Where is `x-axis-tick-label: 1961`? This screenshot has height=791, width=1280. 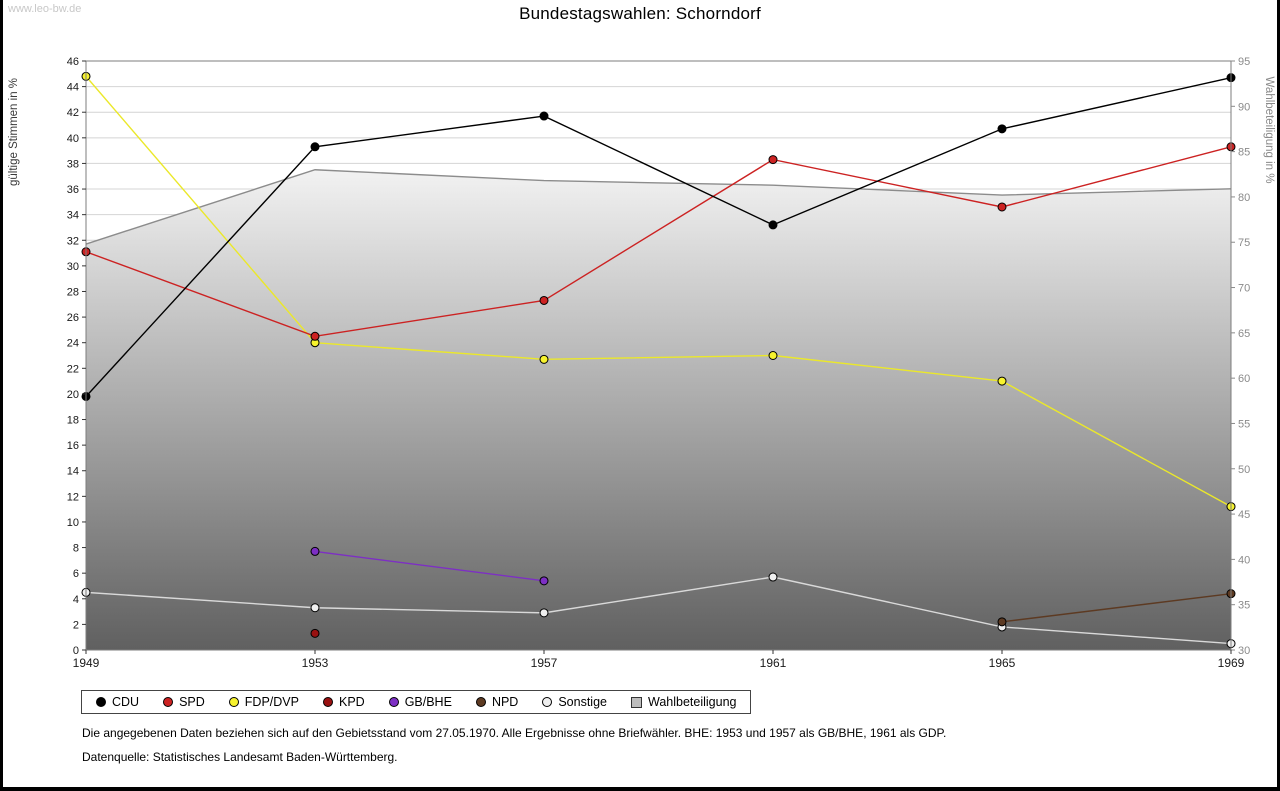
x-axis-tick-label: 1961 is located at coordinates (773, 663).